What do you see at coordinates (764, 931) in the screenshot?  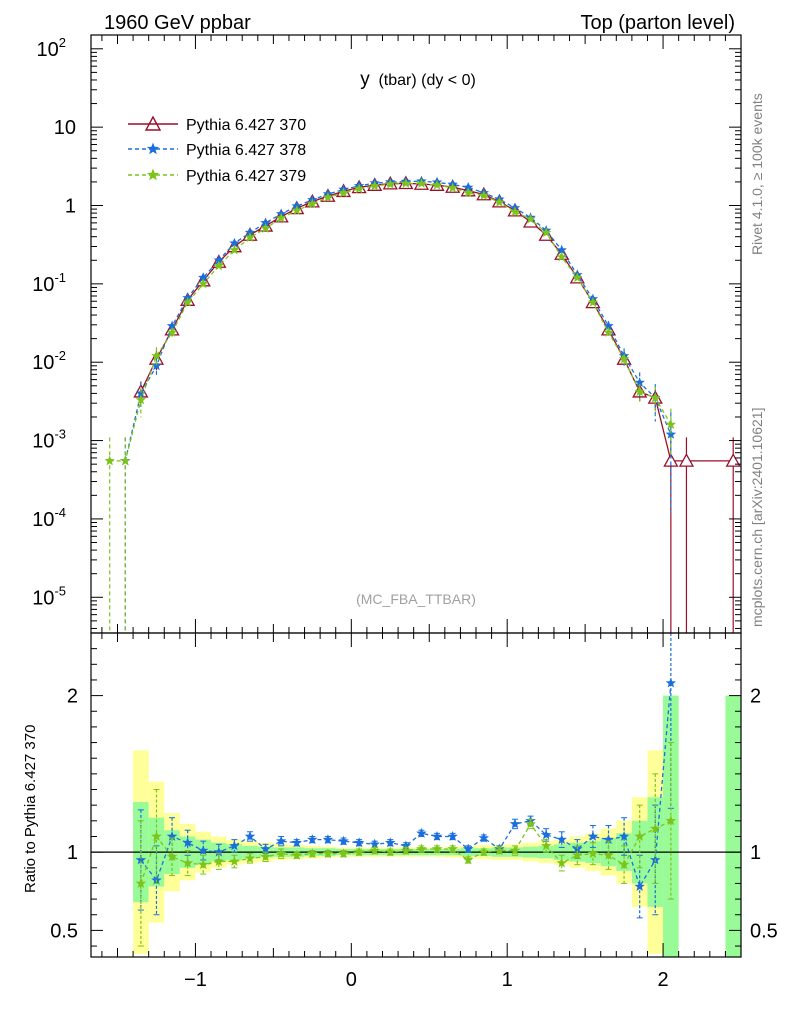 I see `ratio-y-tick-label-right: 0.5` at bounding box center [764, 931].